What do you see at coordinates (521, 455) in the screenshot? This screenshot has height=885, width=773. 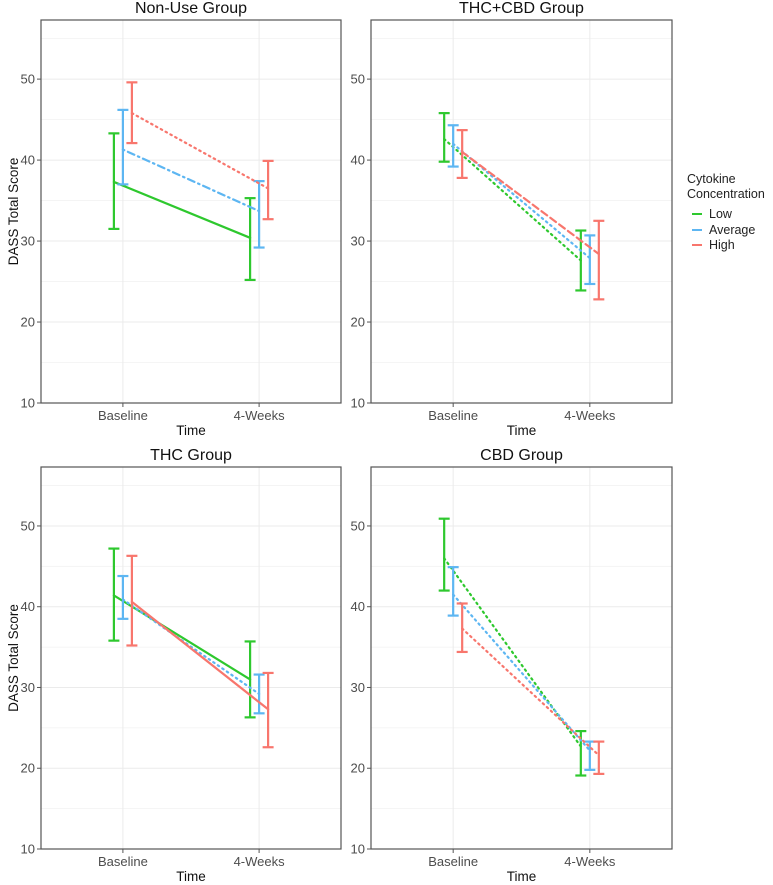 I see `panel-title: CBD Group` at bounding box center [521, 455].